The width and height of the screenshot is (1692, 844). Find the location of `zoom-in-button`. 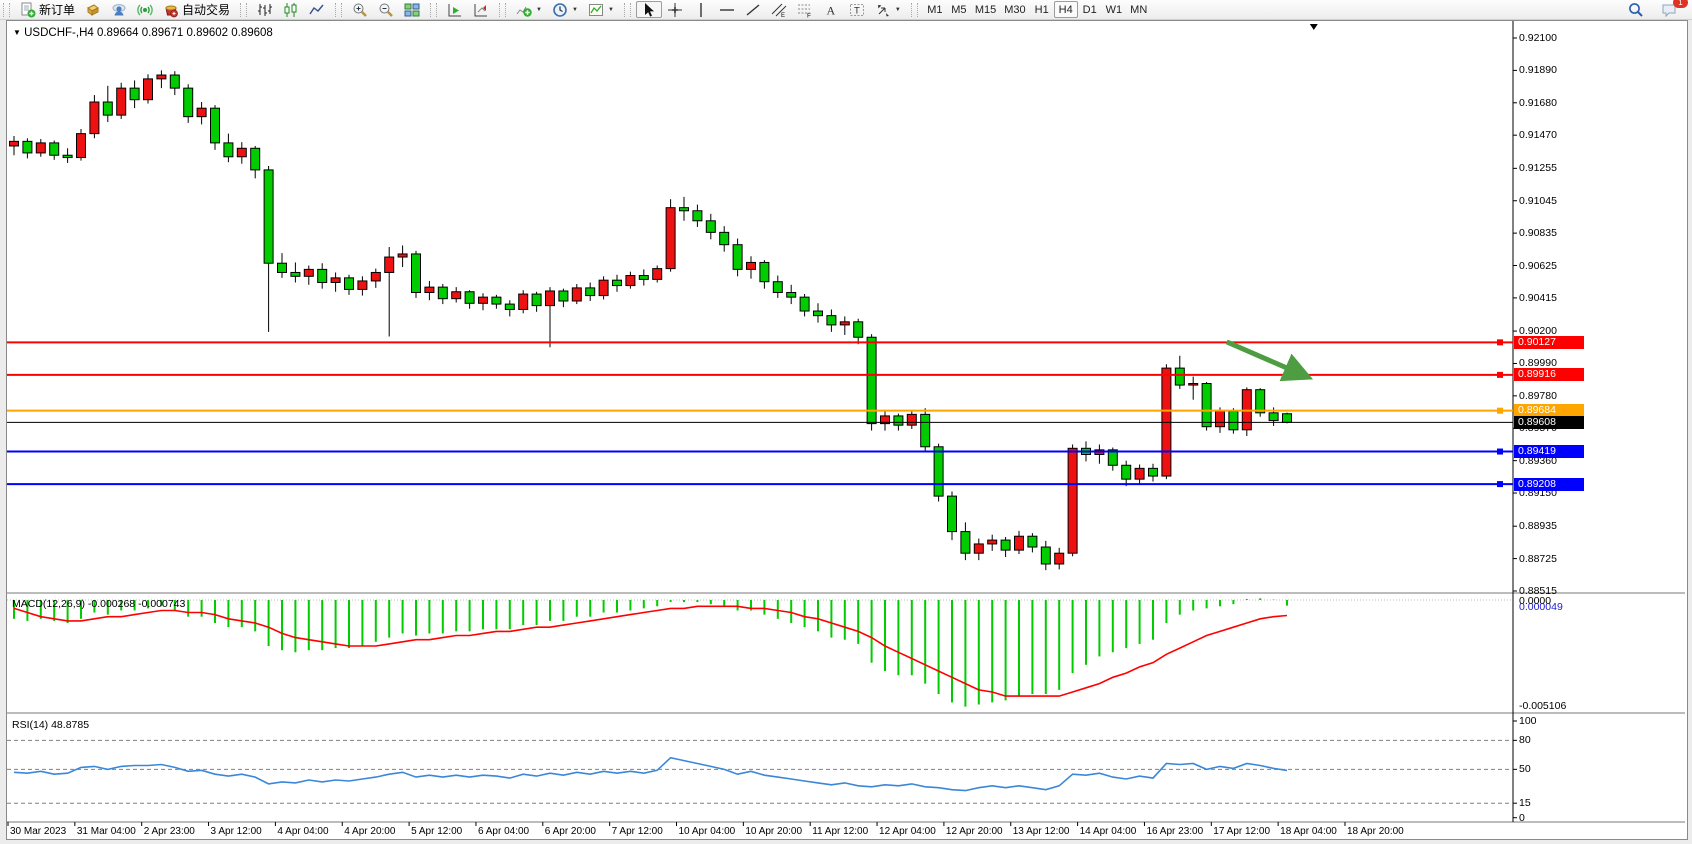

zoom-in-button is located at coordinates (360, 9).